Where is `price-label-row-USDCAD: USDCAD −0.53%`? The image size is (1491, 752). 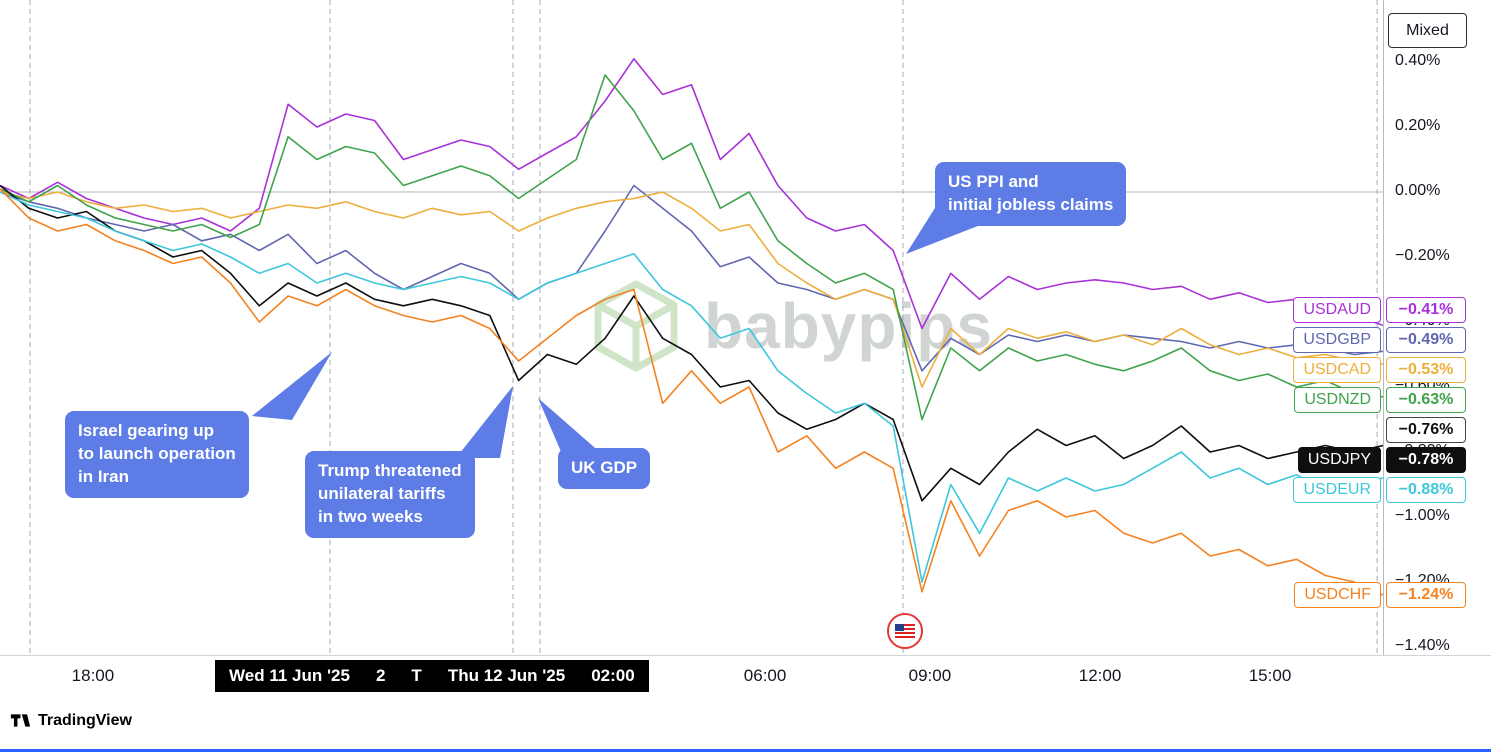
price-label-row-USDCAD: USDCAD −0.53% is located at coordinates (745, 370).